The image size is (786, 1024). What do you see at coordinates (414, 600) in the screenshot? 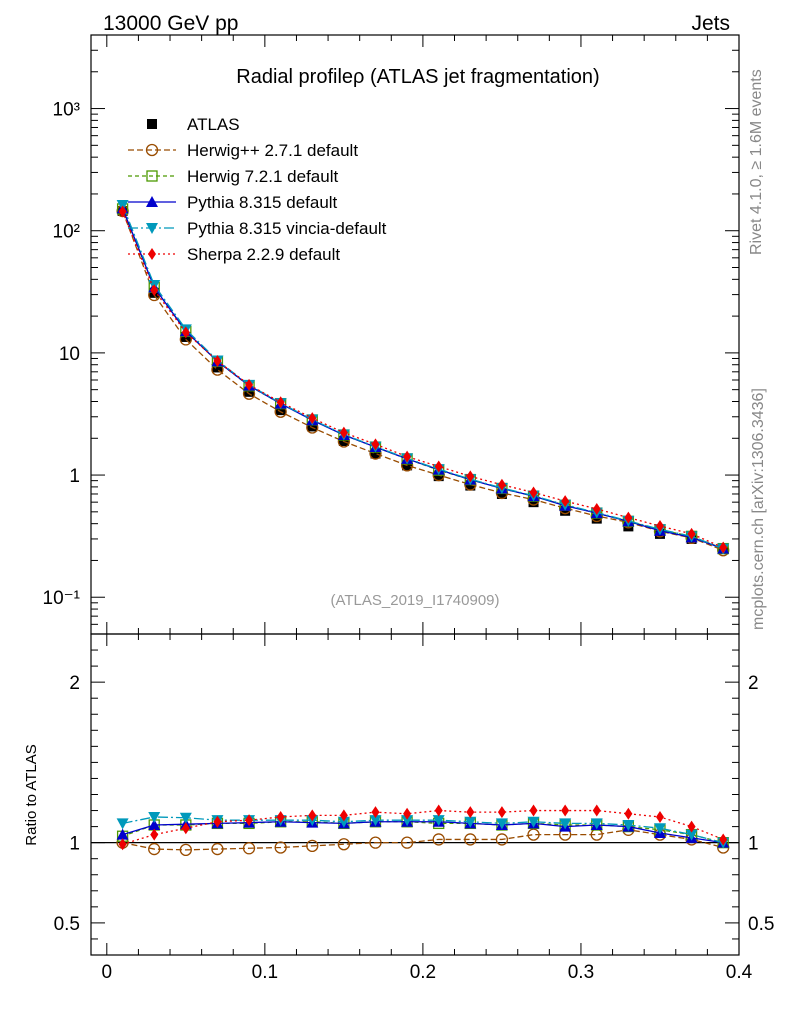
I see `analysis-id: (ATLAS_2019_I1740909)` at bounding box center [414, 600].